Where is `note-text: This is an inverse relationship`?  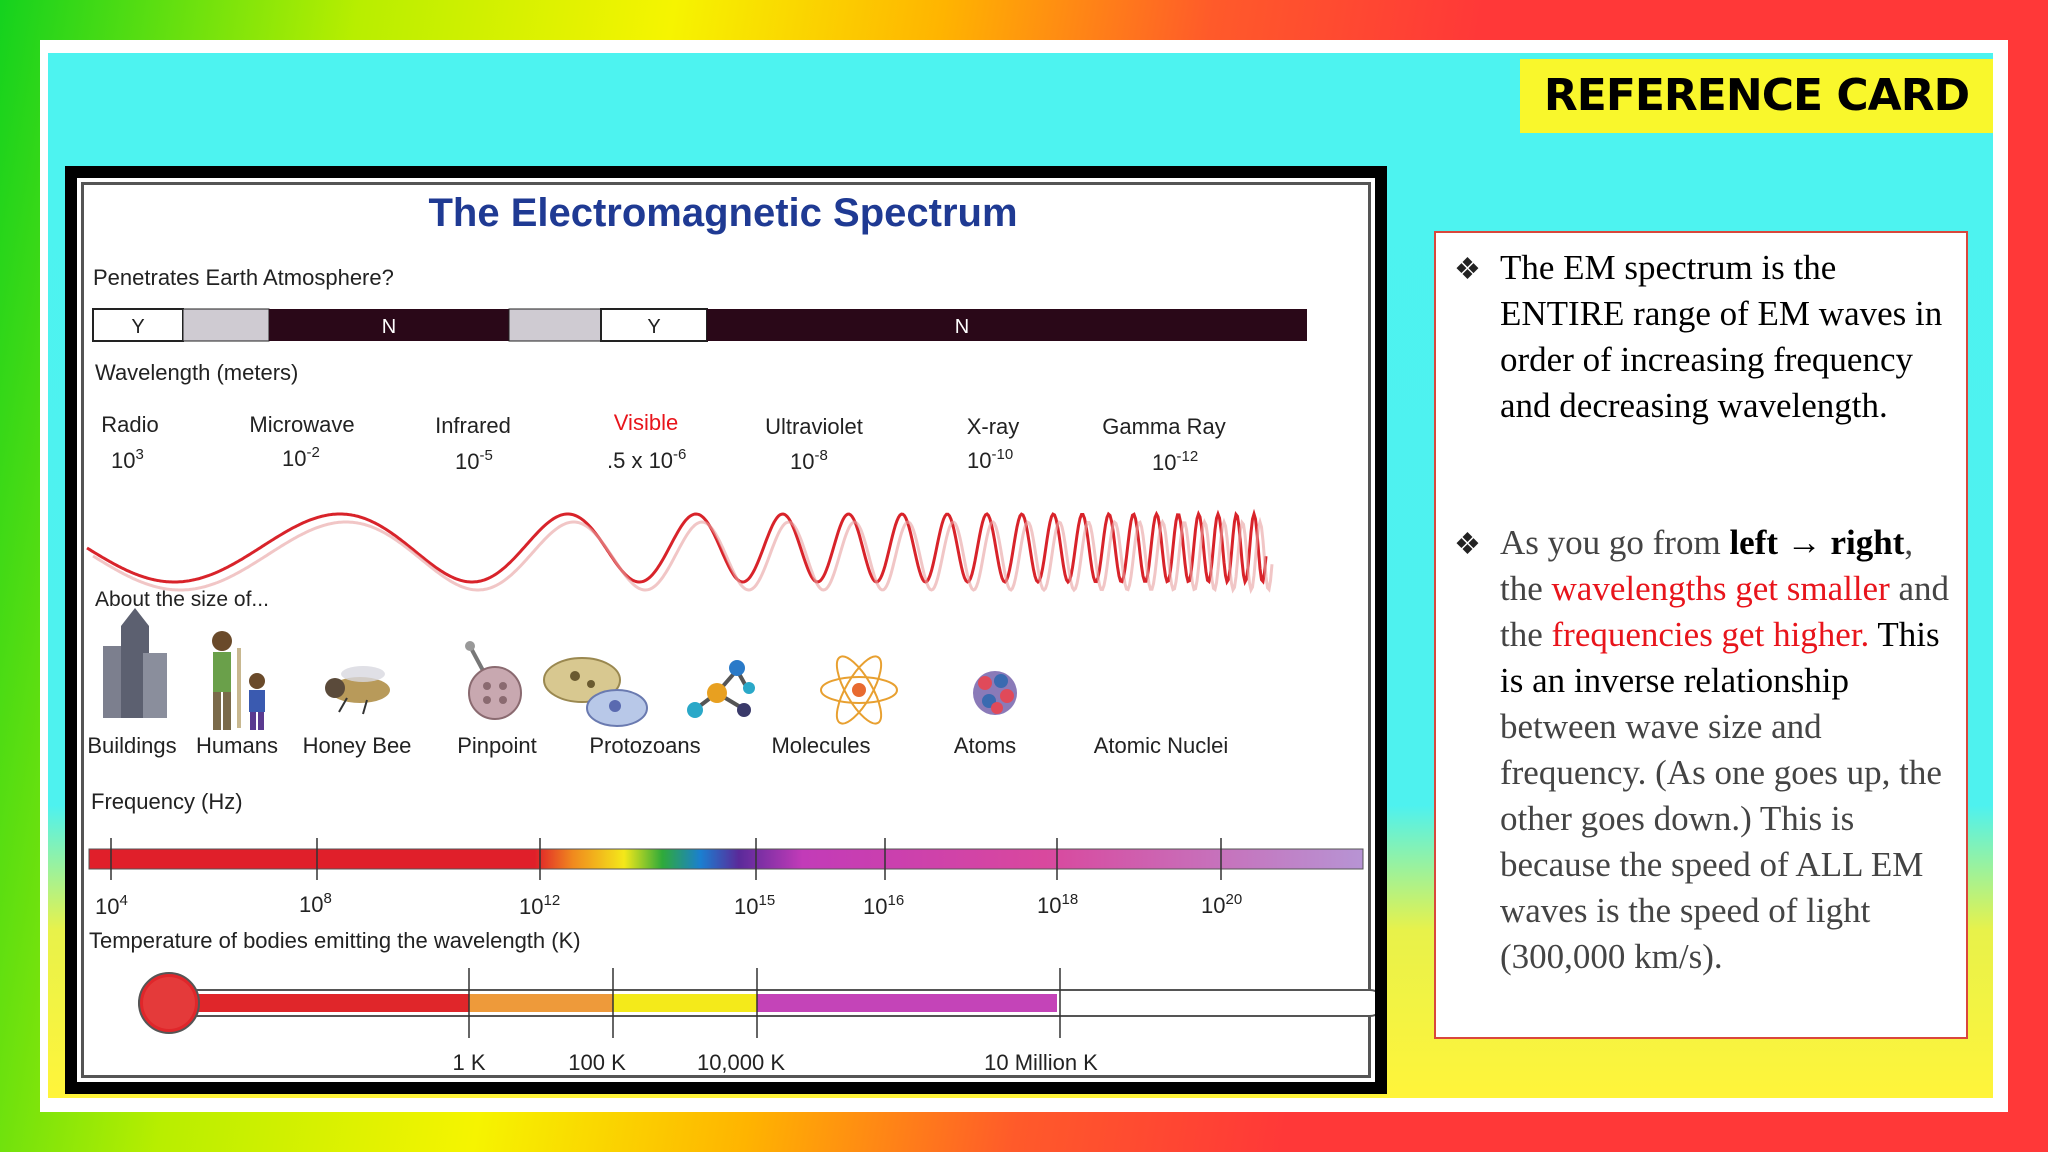
note-text: This is an inverse relationship is located at coordinates (1720, 657).